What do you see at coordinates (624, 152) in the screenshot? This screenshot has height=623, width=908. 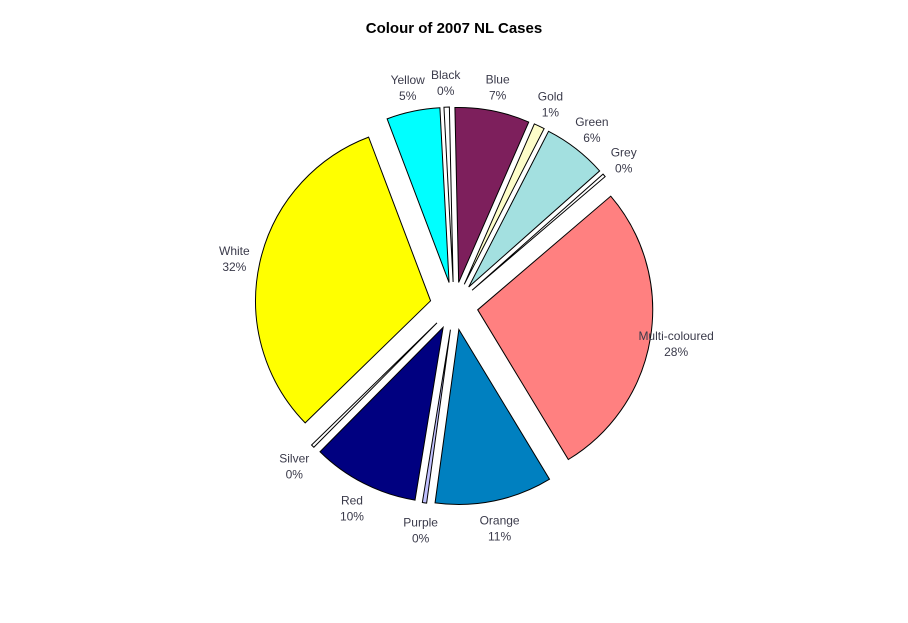 I see `slice-label-grey: Grey` at bounding box center [624, 152].